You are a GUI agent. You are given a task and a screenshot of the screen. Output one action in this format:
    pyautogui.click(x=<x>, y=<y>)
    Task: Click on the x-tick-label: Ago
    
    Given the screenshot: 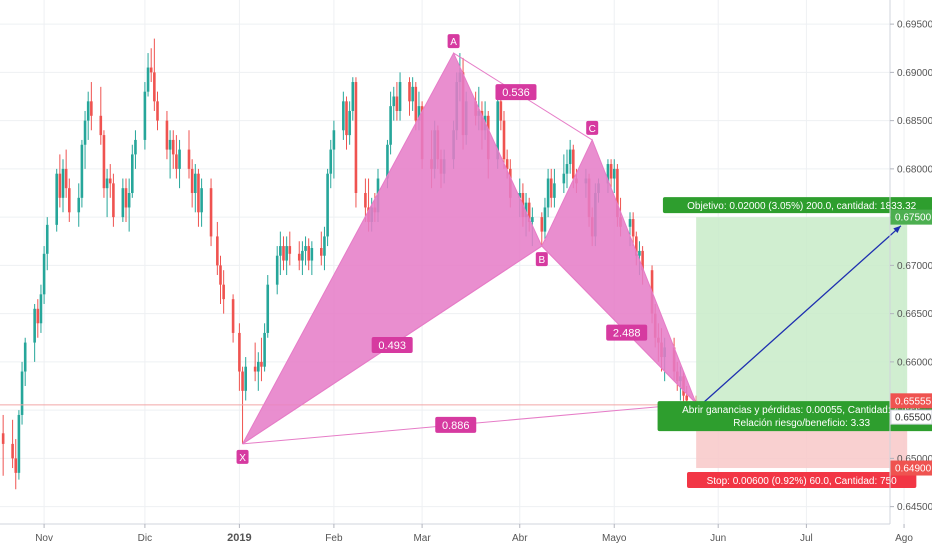 What is the action you would take?
    pyautogui.click(x=904, y=538)
    